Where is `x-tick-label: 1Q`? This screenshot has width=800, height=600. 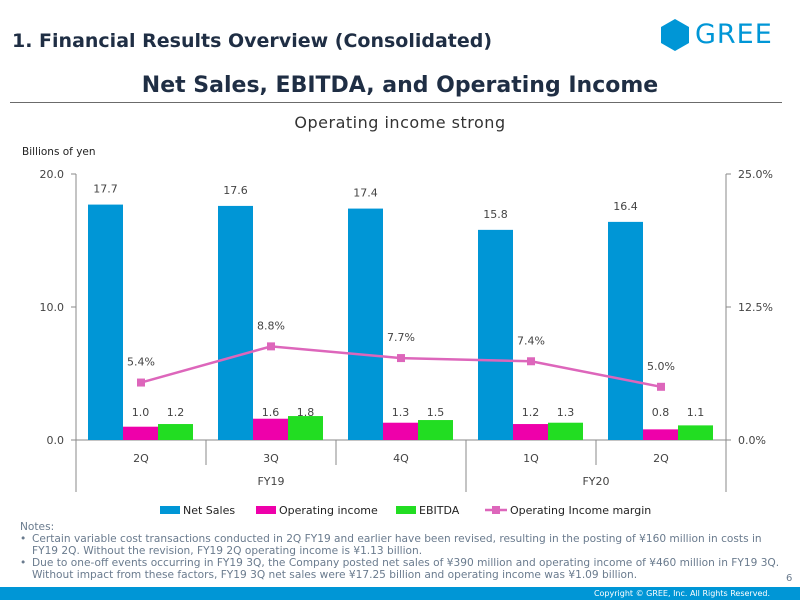
x-tick-label: 1Q is located at coordinates (531, 458).